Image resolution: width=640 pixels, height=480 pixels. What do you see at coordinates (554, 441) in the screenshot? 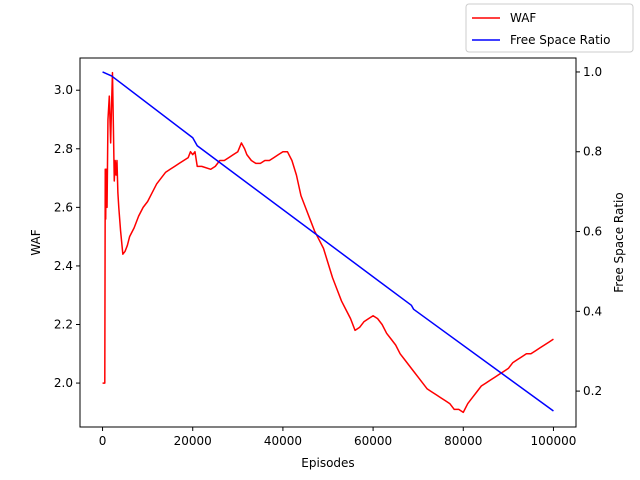
I see `x-tick-label: 100000` at bounding box center [554, 441].